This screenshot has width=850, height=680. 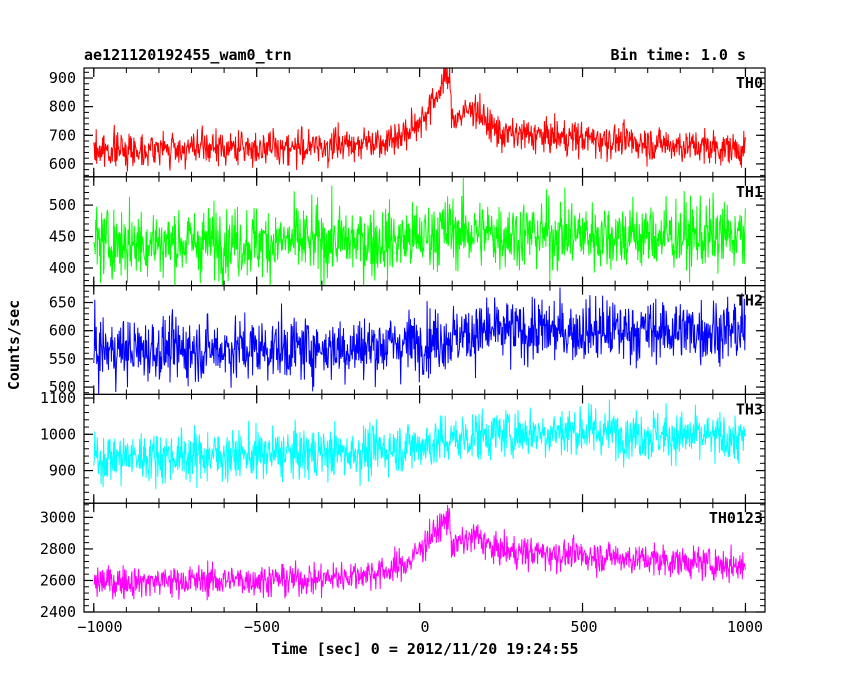 What do you see at coordinates (99, 627) in the screenshot?
I see `x-tick-label: −1000` at bounding box center [99, 627].